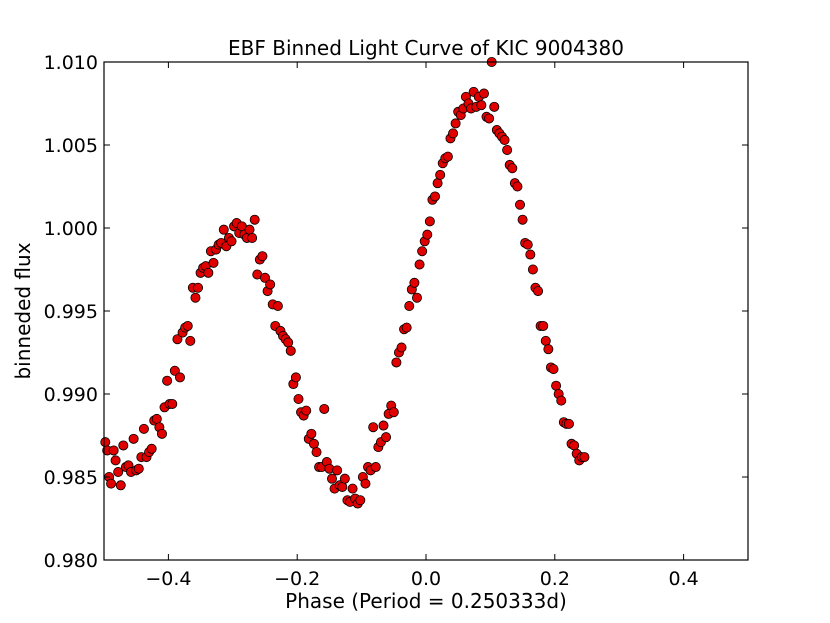 This screenshot has width=830, height=623. What do you see at coordinates (555, 579) in the screenshot?
I see `x-tick-label: 0.2` at bounding box center [555, 579].